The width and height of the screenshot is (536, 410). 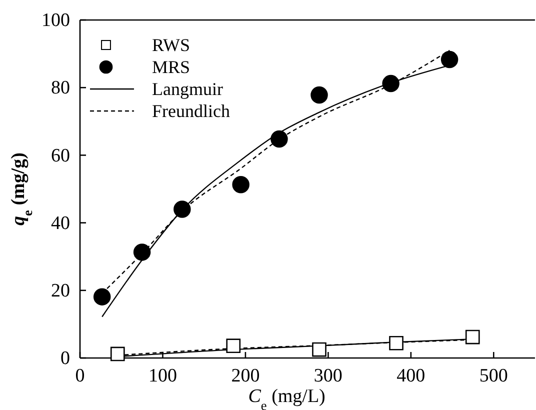 I want to click on x-axis-title: C$_{e}$ (mg/L), so click(x=287, y=398).